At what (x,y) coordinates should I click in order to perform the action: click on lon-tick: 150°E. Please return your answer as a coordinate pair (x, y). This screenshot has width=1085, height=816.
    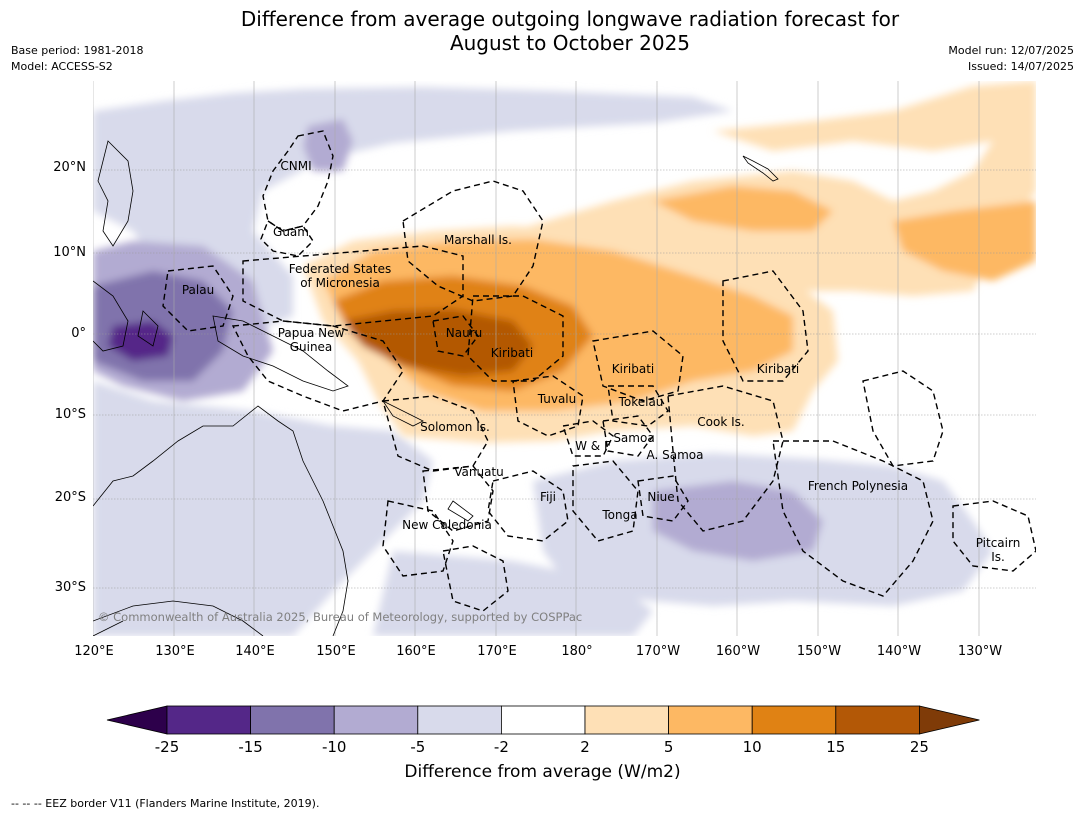
    Looking at the image, I should click on (336, 651).